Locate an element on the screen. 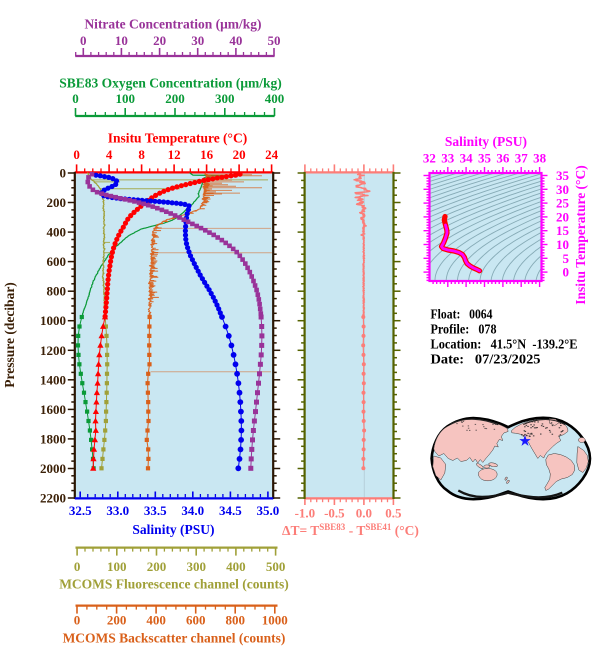 Image resolution: width=609 pixels, height=668 pixels. svg-text: 500 is located at coordinates (276, 566).